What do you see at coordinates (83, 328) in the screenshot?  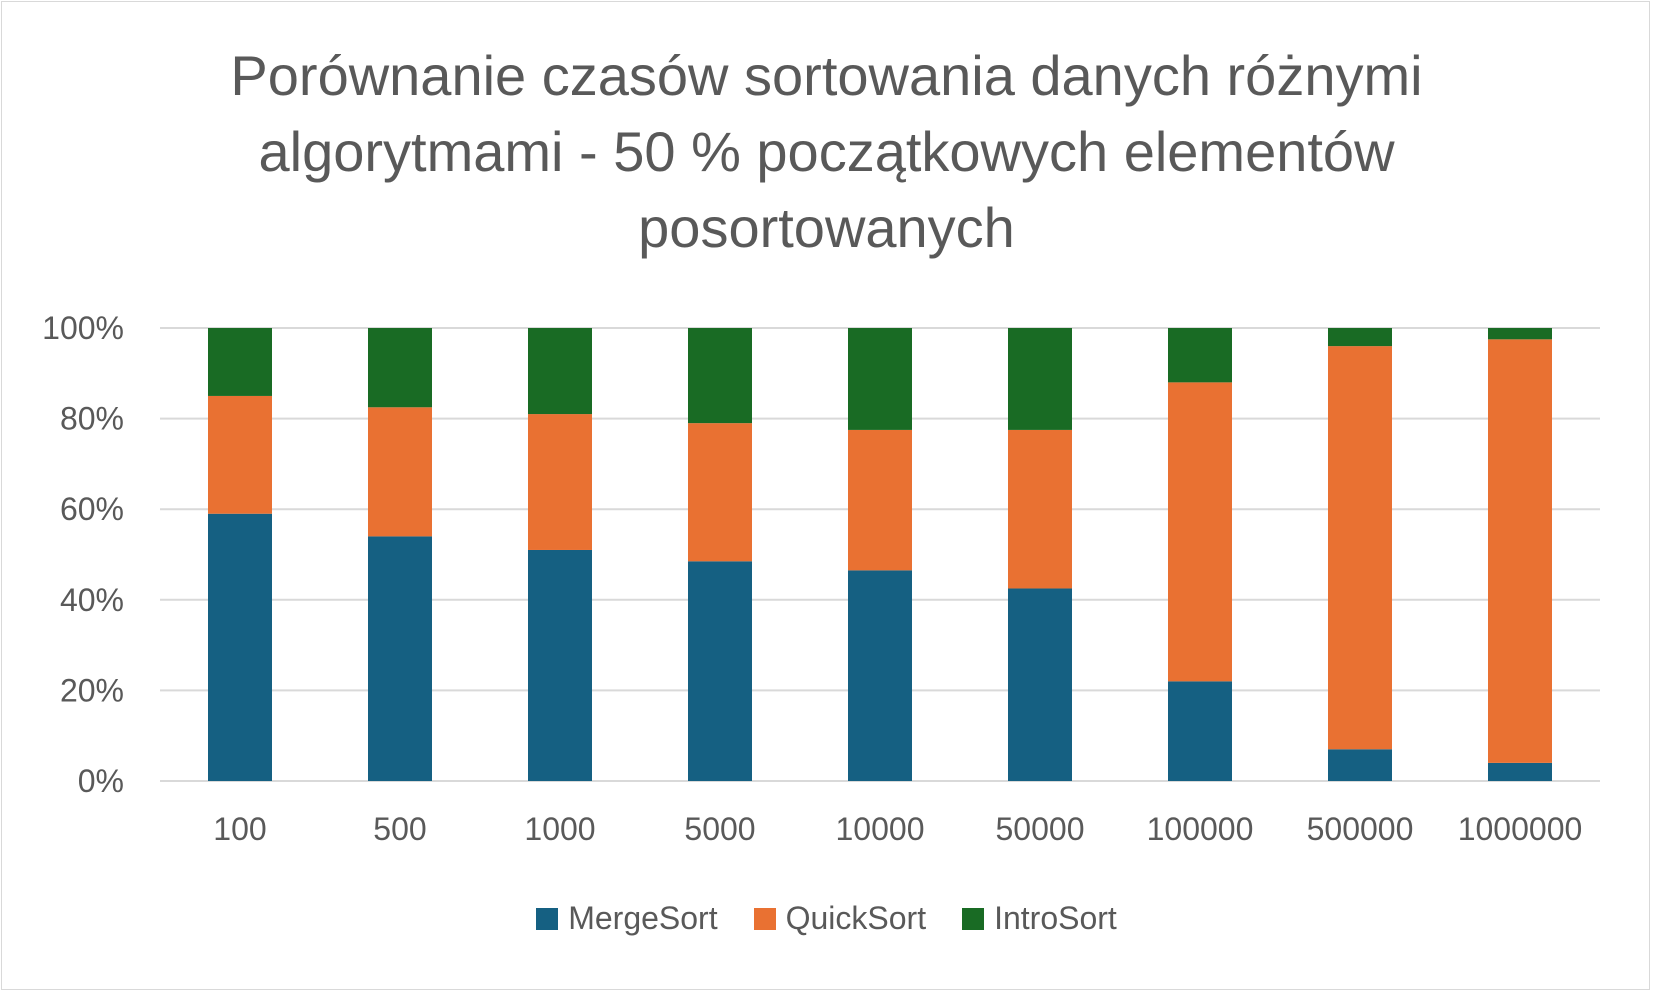 I see `y-tick-label: 100%` at bounding box center [83, 328].